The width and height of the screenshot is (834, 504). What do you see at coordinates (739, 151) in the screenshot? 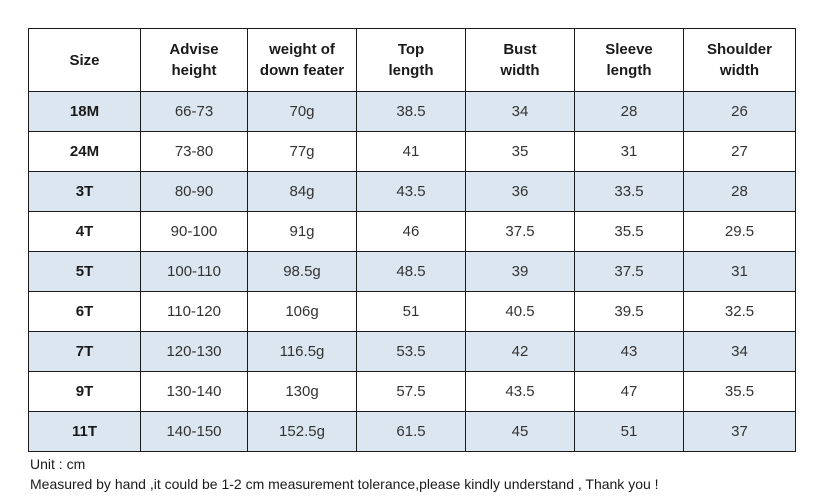
I see `shoulder-width-cell: 27` at bounding box center [739, 151].